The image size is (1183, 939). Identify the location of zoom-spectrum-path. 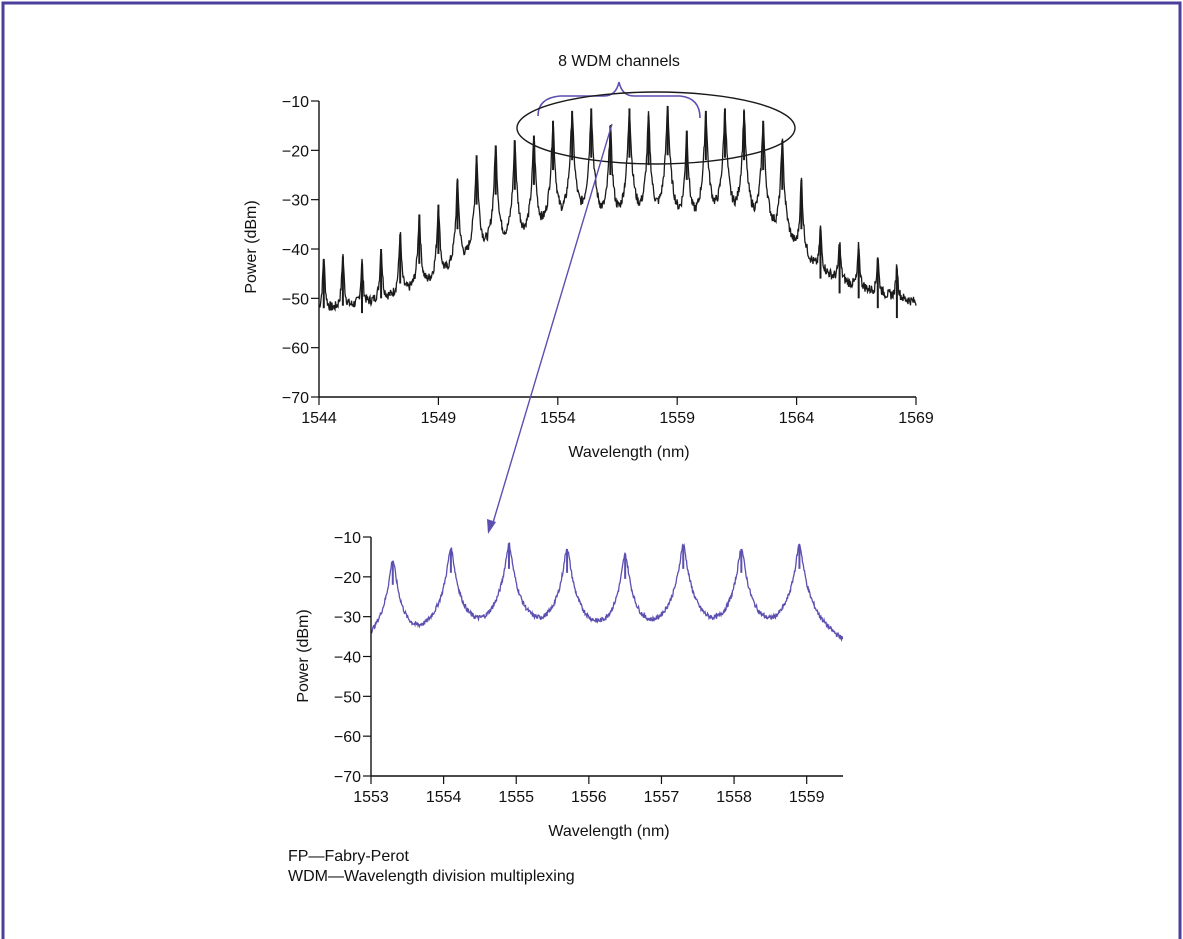
(607, 592).